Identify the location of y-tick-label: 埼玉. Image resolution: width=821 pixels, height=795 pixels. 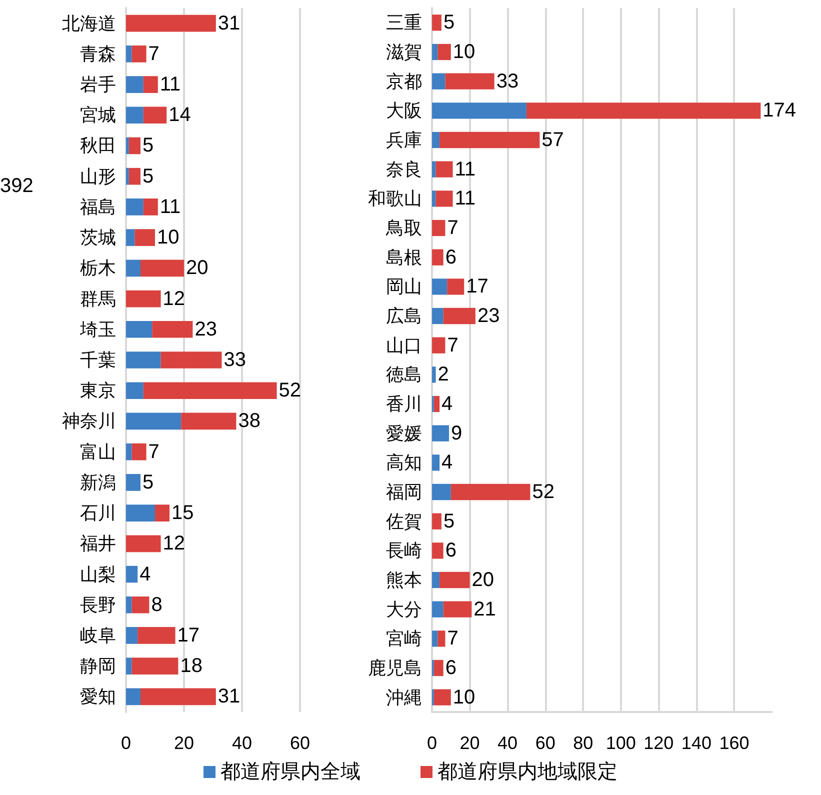
(97, 329).